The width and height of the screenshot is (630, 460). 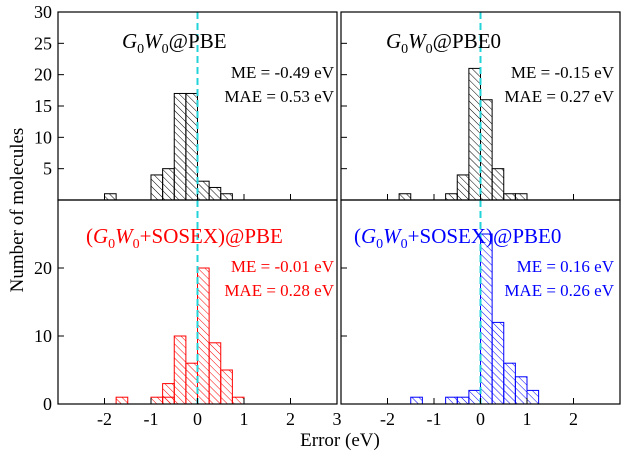 What do you see at coordinates (457, 238) in the screenshot?
I see `panel-title: (G0W0+SOSEX)@PBE0` at bounding box center [457, 238].